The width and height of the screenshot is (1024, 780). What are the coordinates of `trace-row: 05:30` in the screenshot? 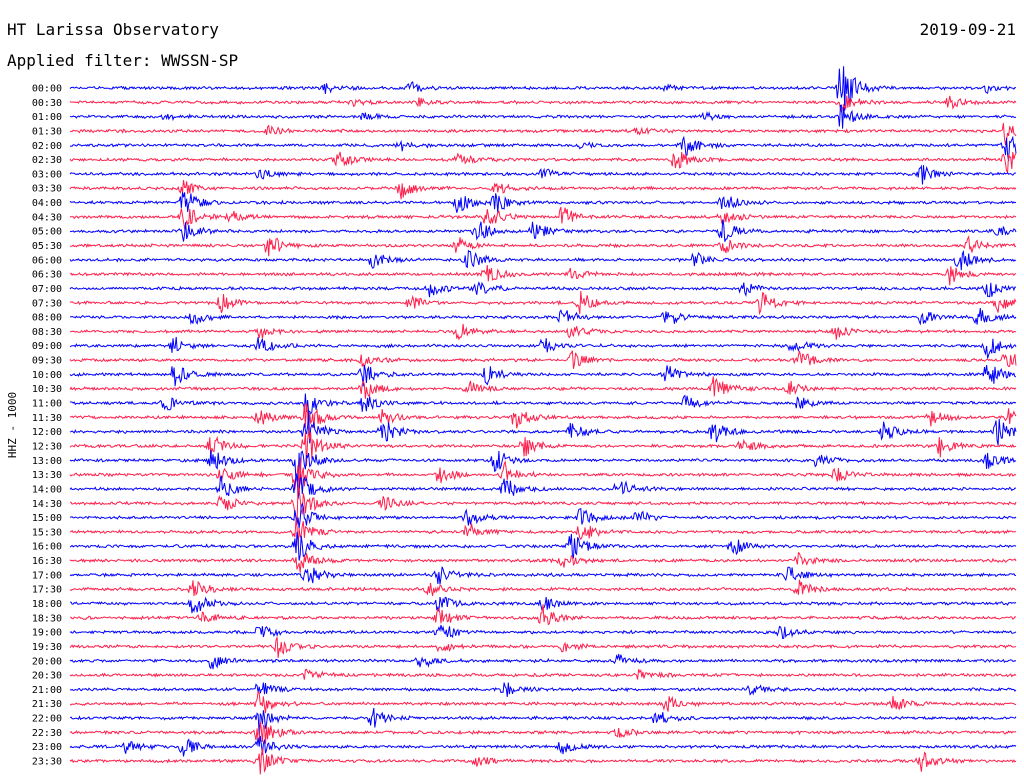 It's located at (524, 245).